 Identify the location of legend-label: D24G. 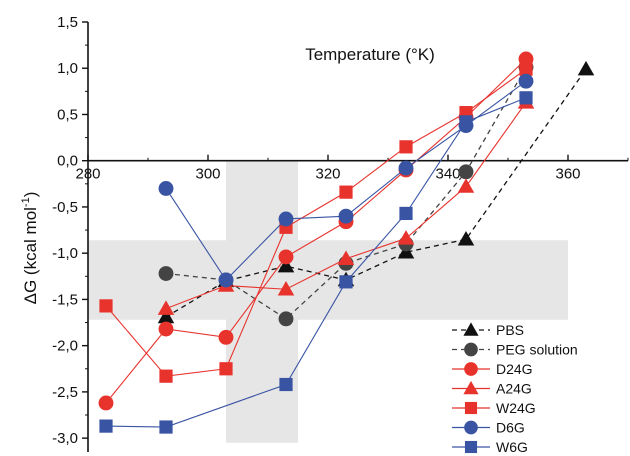
(514, 369).